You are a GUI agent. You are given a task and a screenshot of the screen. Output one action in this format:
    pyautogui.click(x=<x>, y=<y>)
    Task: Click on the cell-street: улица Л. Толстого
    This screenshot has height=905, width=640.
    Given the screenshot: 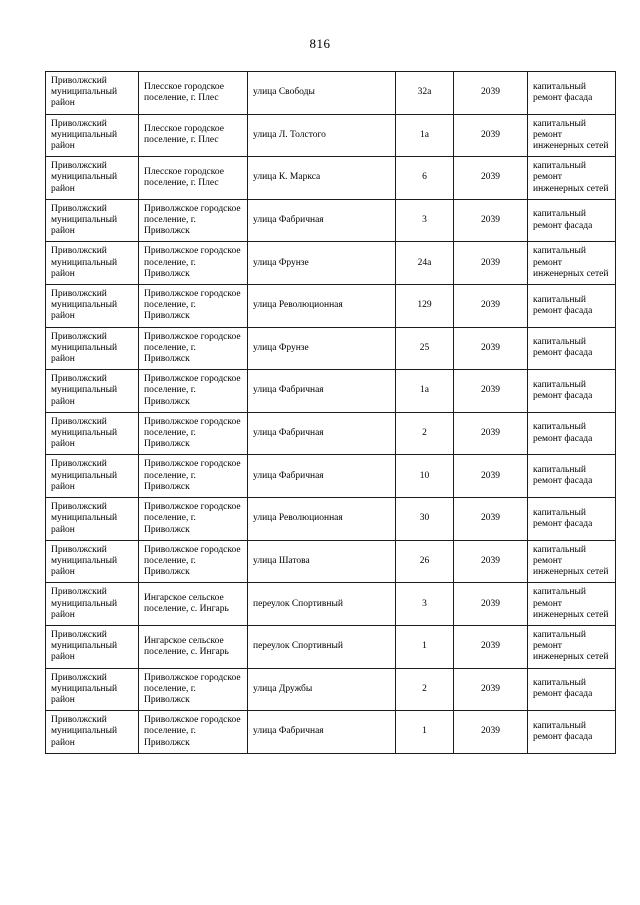 What is the action you would take?
    pyautogui.click(x=321, y=135)
    